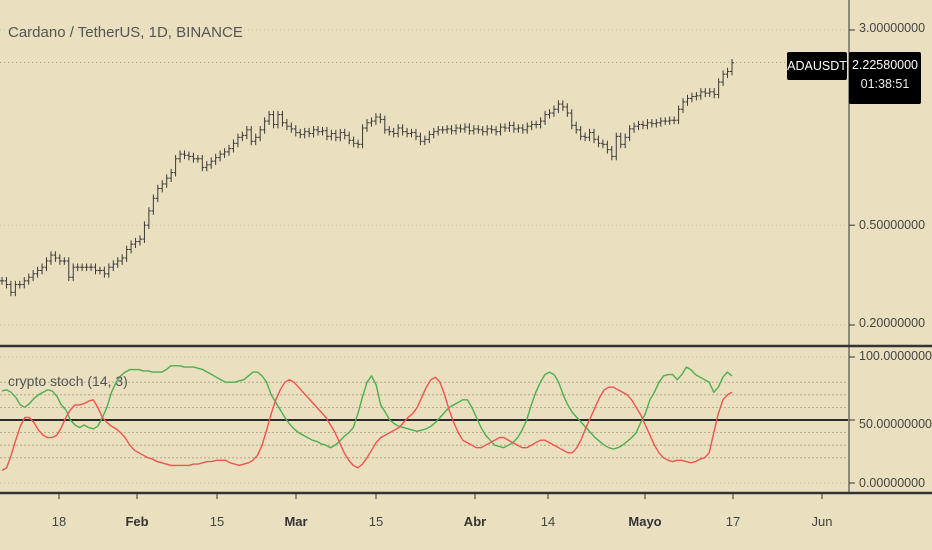 The height and width of the screenshot is (550, 932). I want to click on time-axis-label: 15, so click(376, 521).